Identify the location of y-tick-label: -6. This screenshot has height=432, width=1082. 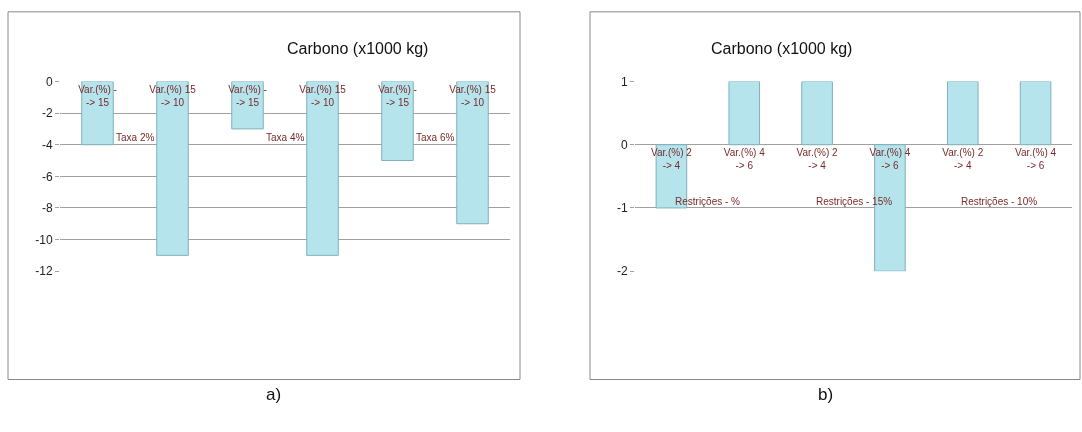
(47, 176).